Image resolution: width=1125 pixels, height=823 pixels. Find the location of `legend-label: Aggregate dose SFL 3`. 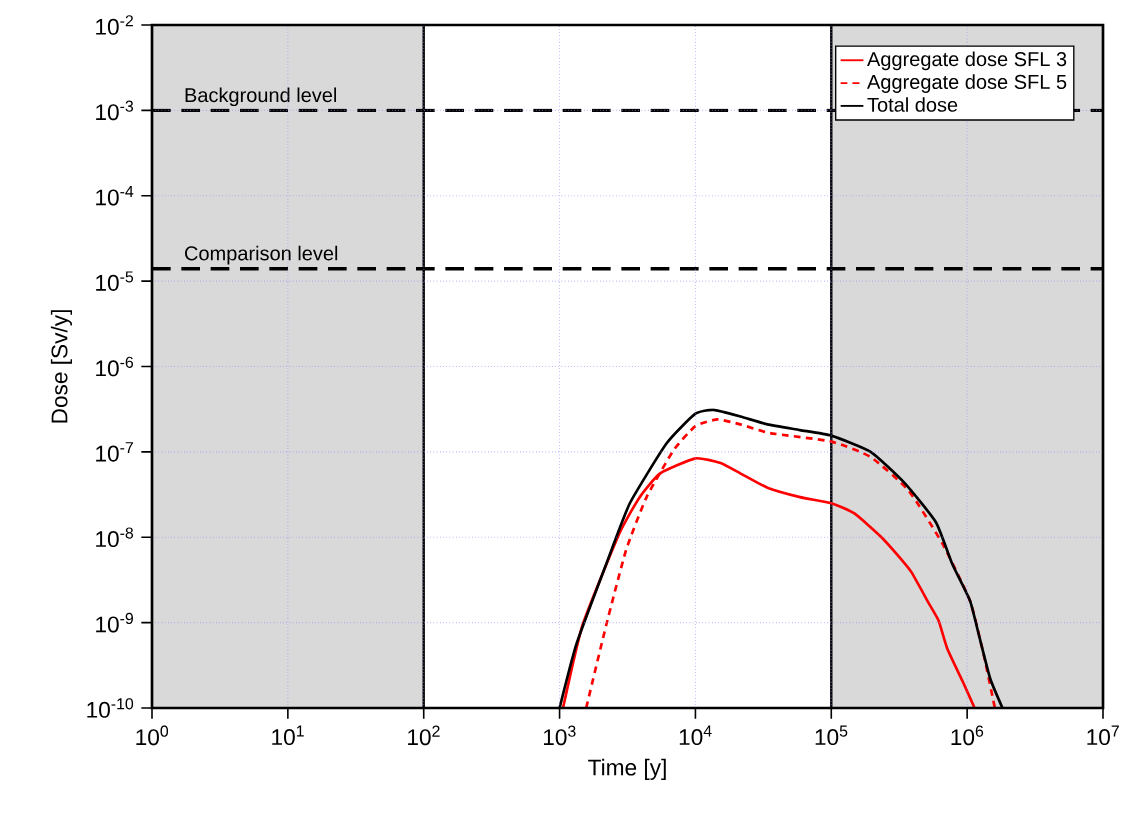

legend-label: Aggregate dose SFL 3 is located at coordinates (967, 61).